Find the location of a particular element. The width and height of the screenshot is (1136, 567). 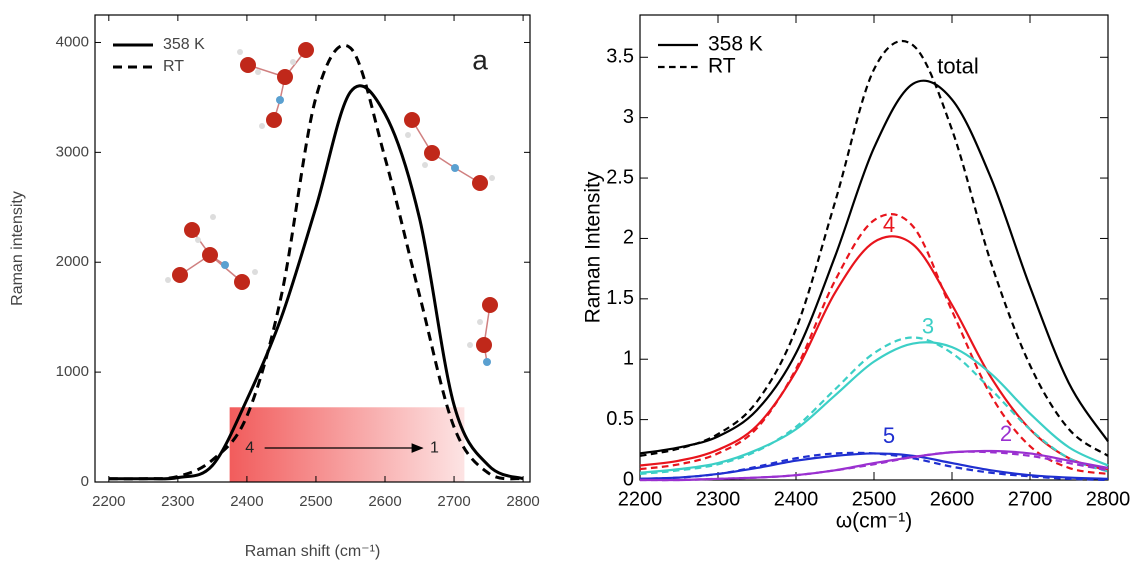

x-axis-label: Raman shift (cm⁻¹) is located at coordinates (313, 551).